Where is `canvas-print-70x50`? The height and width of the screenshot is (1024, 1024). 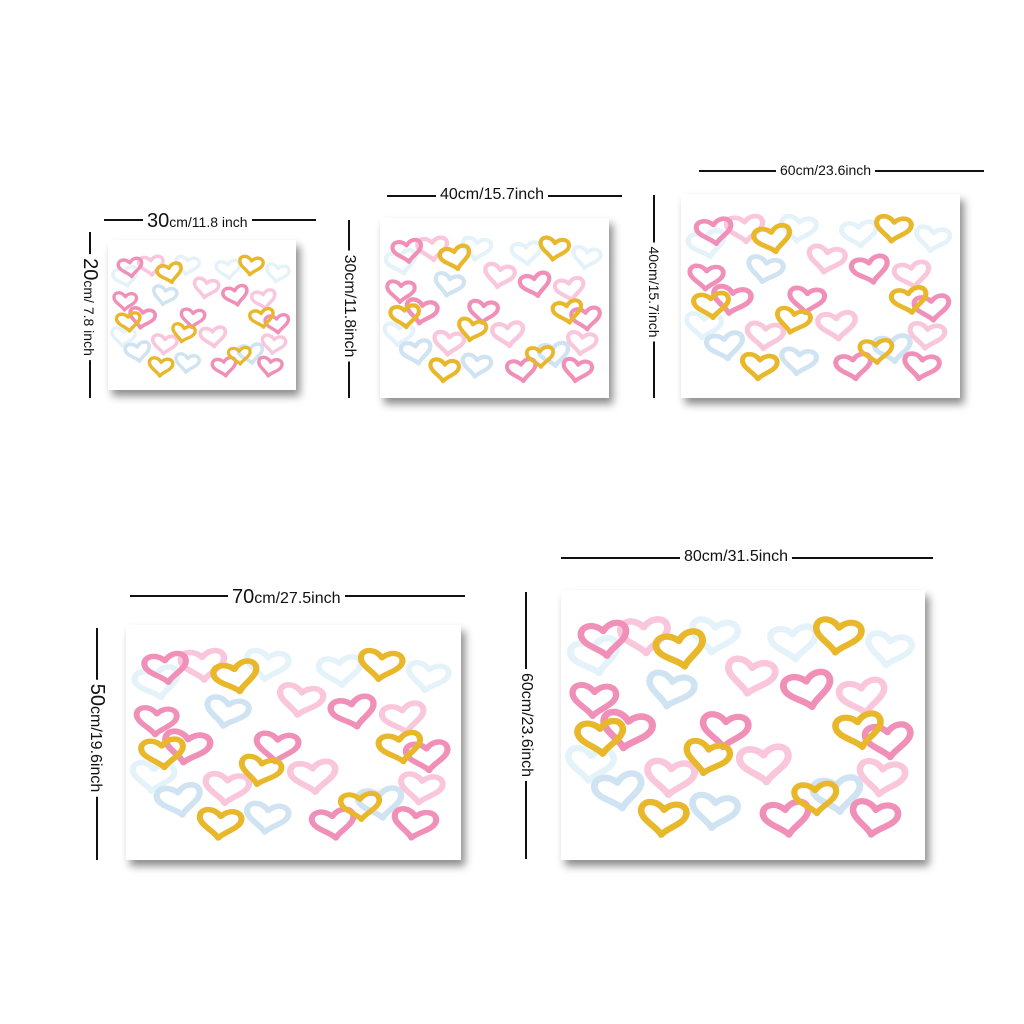
canvas-print-70x50 is located at coordinates (293, 742).